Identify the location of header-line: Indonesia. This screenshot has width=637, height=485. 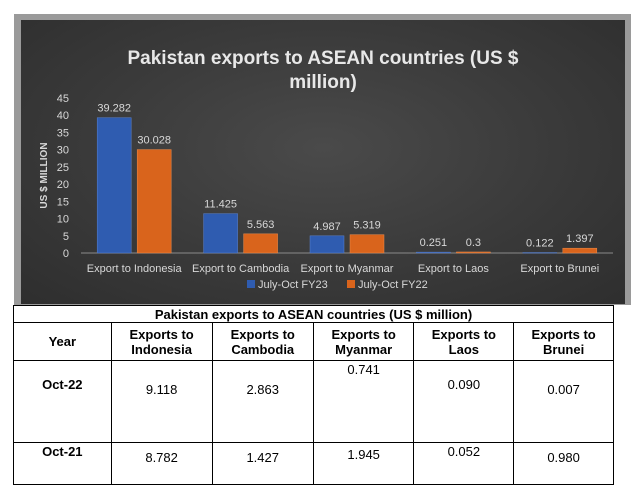
(161, 349).